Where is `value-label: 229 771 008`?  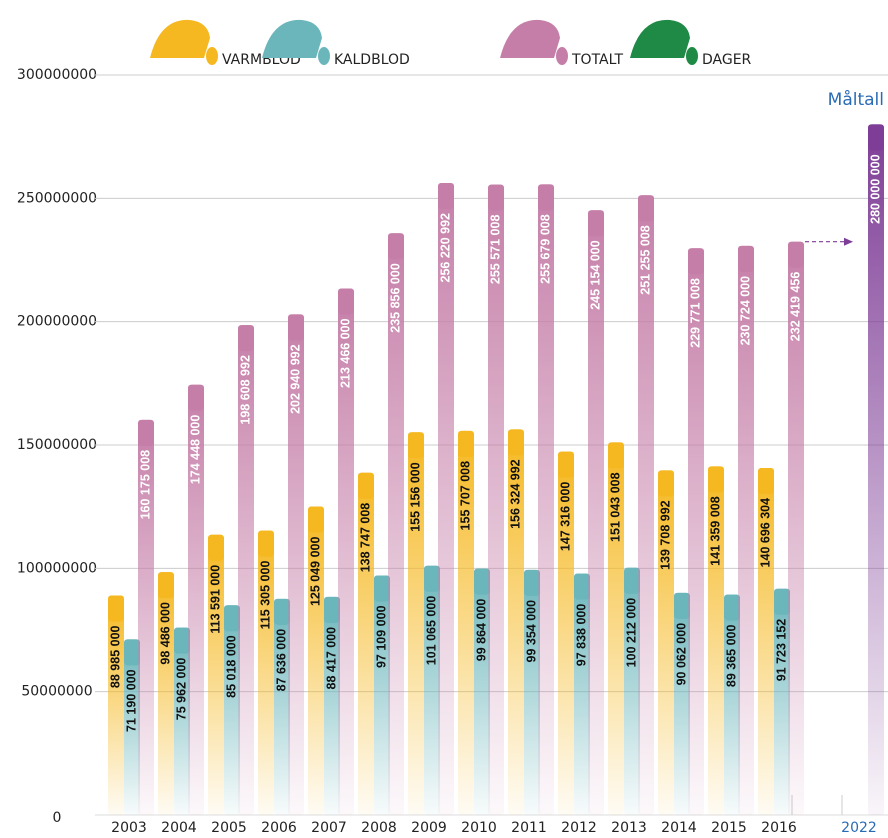
value-label: 229 771 008 is located at coordinates (695, 313).